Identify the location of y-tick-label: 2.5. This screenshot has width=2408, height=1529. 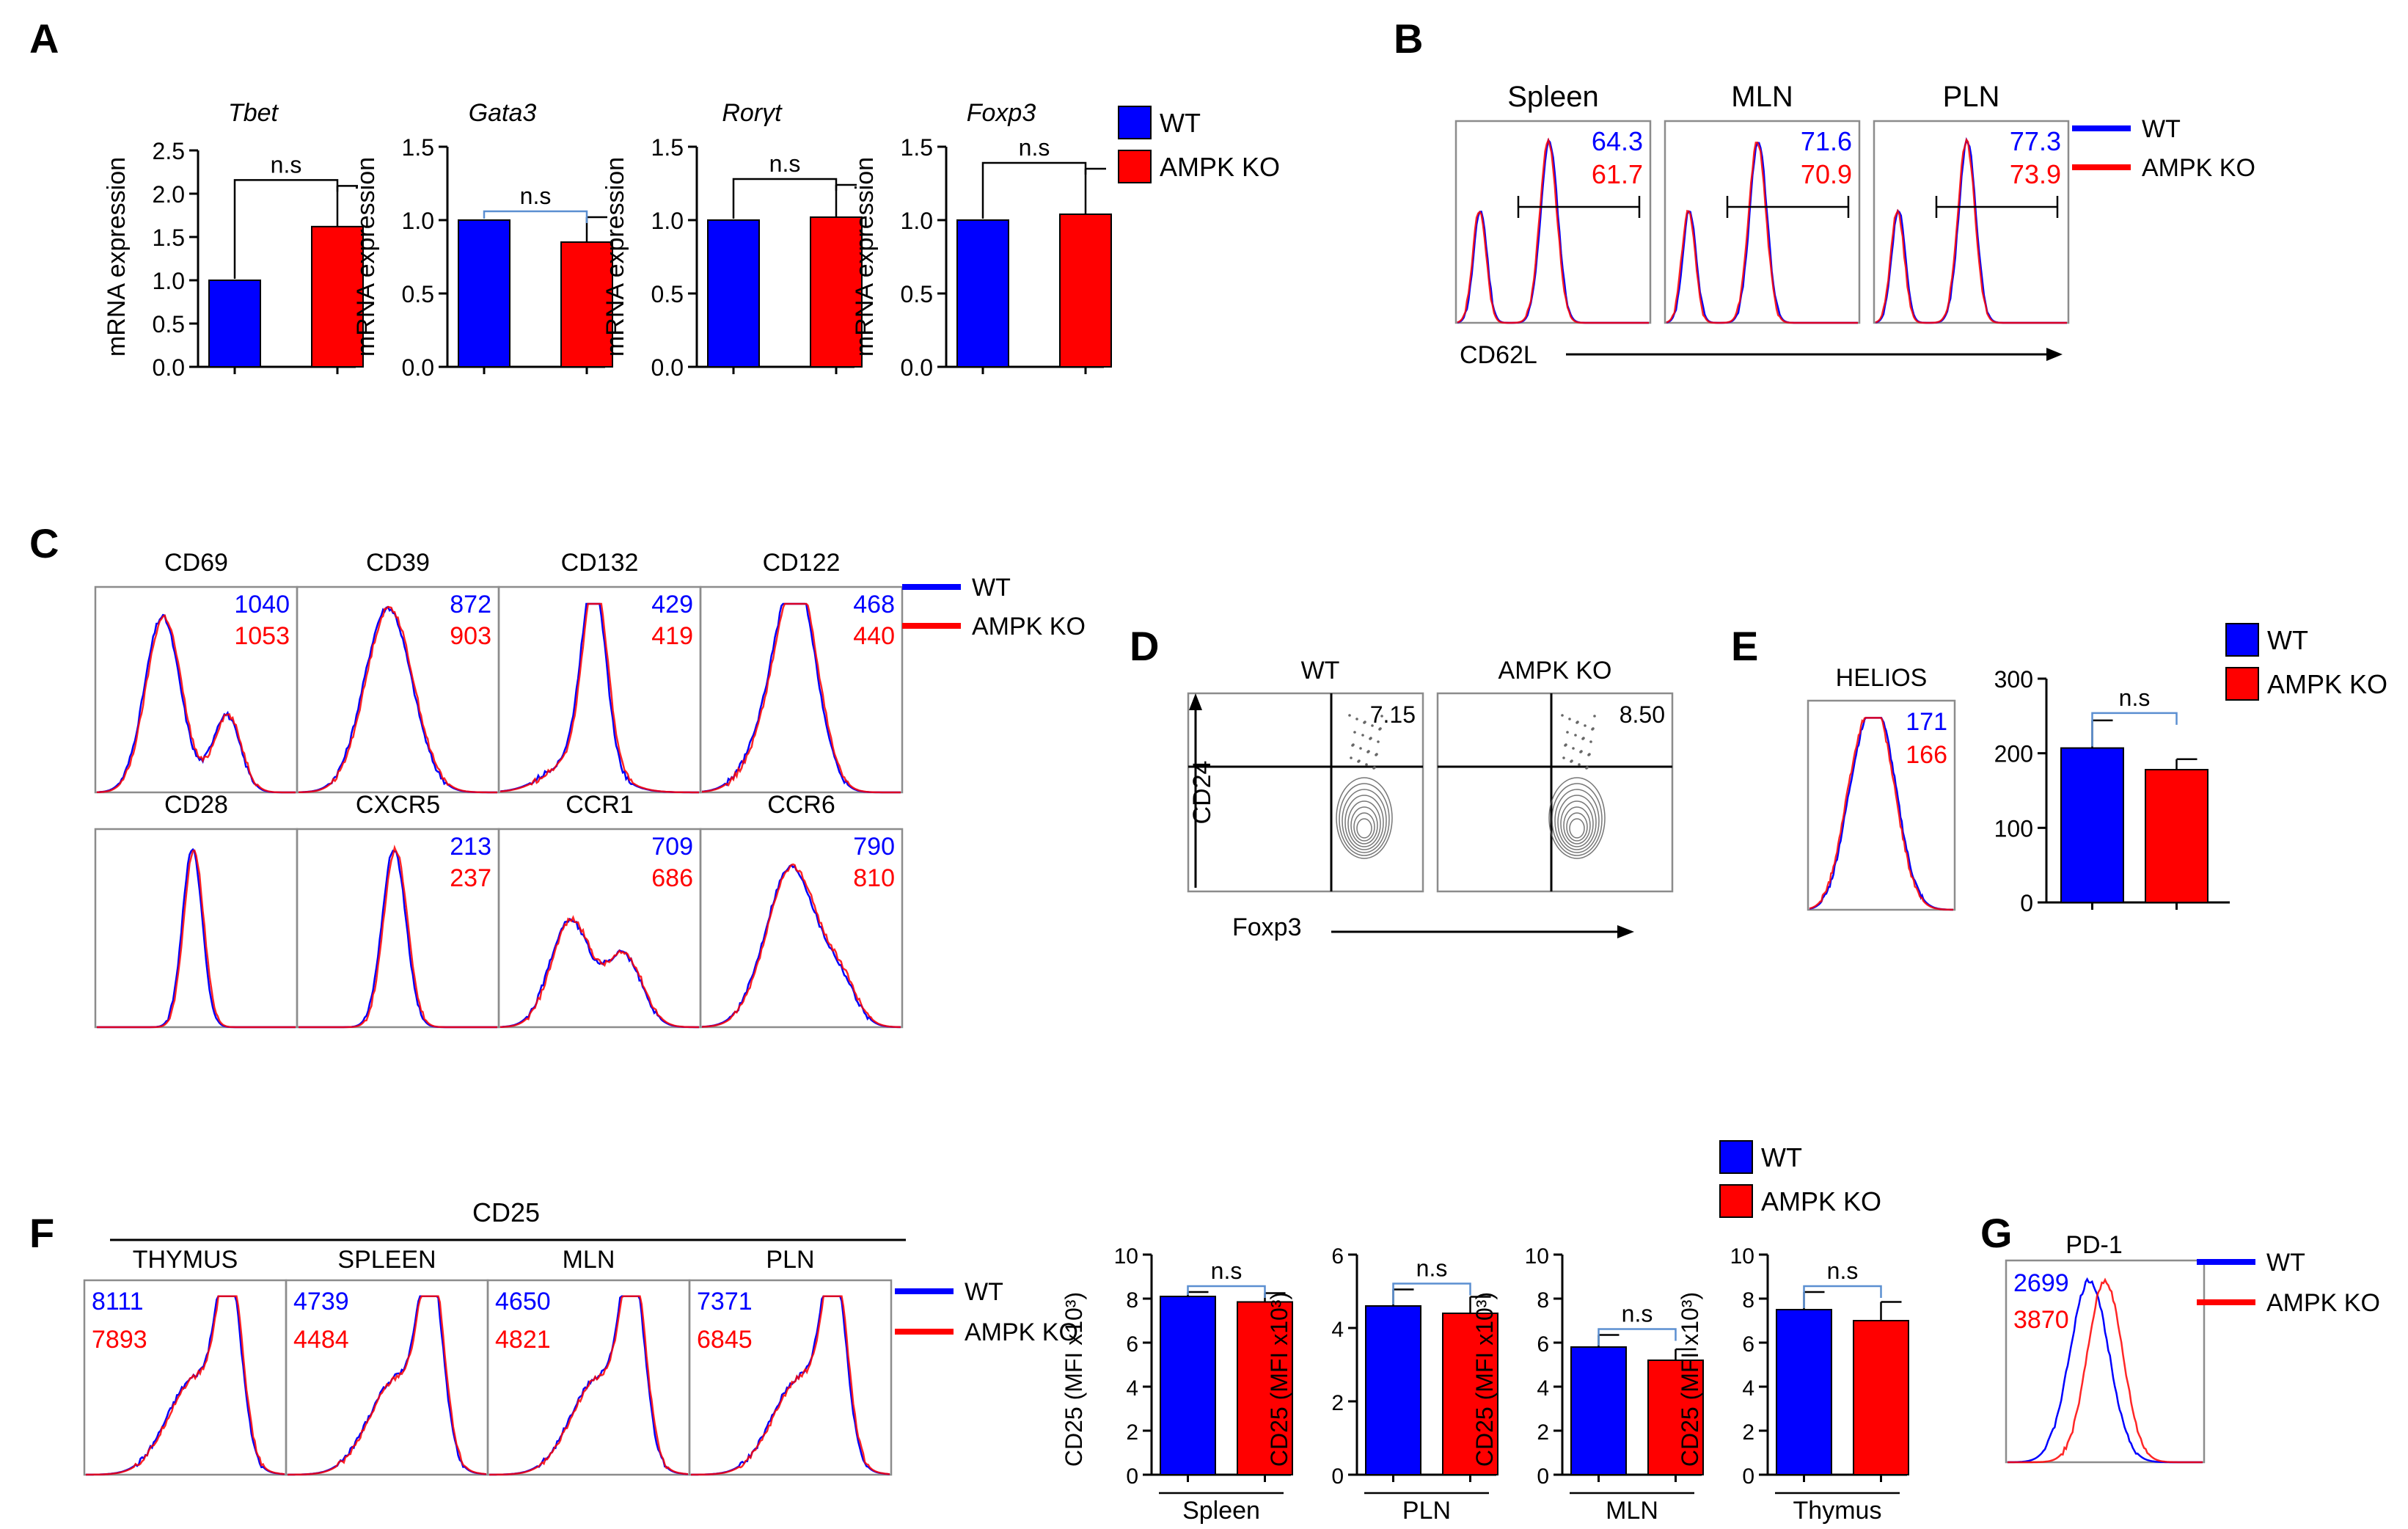
(169, 151).